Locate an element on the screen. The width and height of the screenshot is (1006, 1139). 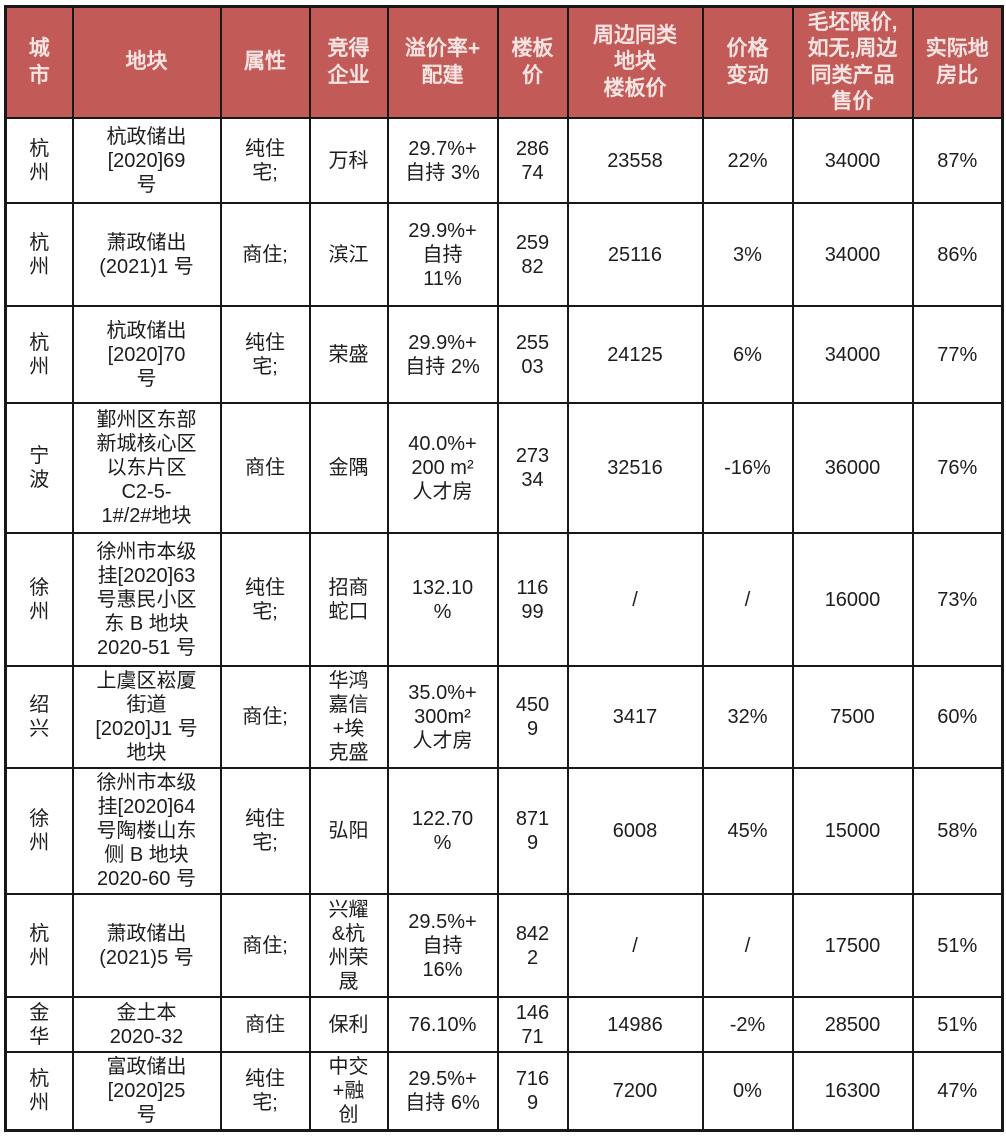
table-cell: 商住 is located at coordinates (265, 1024).